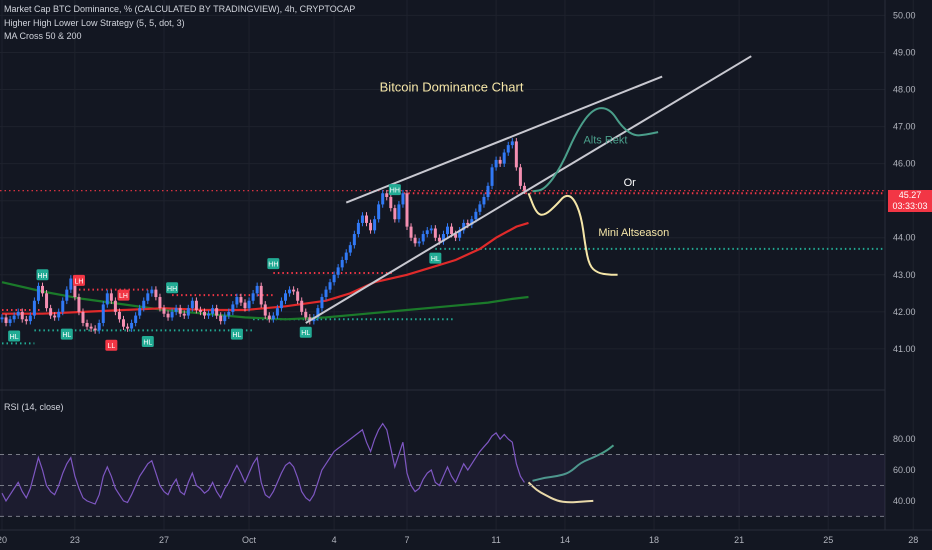 The height and width of the screenshot is (550, 932). Describe the element at coordinates (630, 183) in the screenshot. I see `annotation-text: Or` at that location.